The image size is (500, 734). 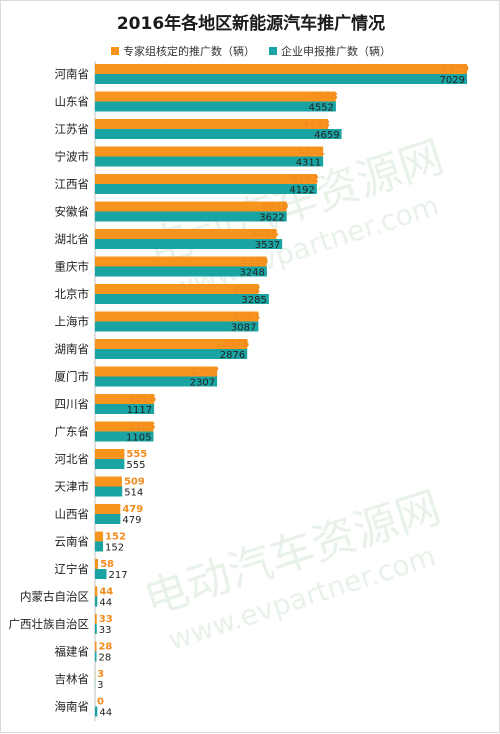 What do you see at coordinates (243, 328) in the screenshot?
I see `data-label-series-2: 3087` at bounding box center [243, 328].